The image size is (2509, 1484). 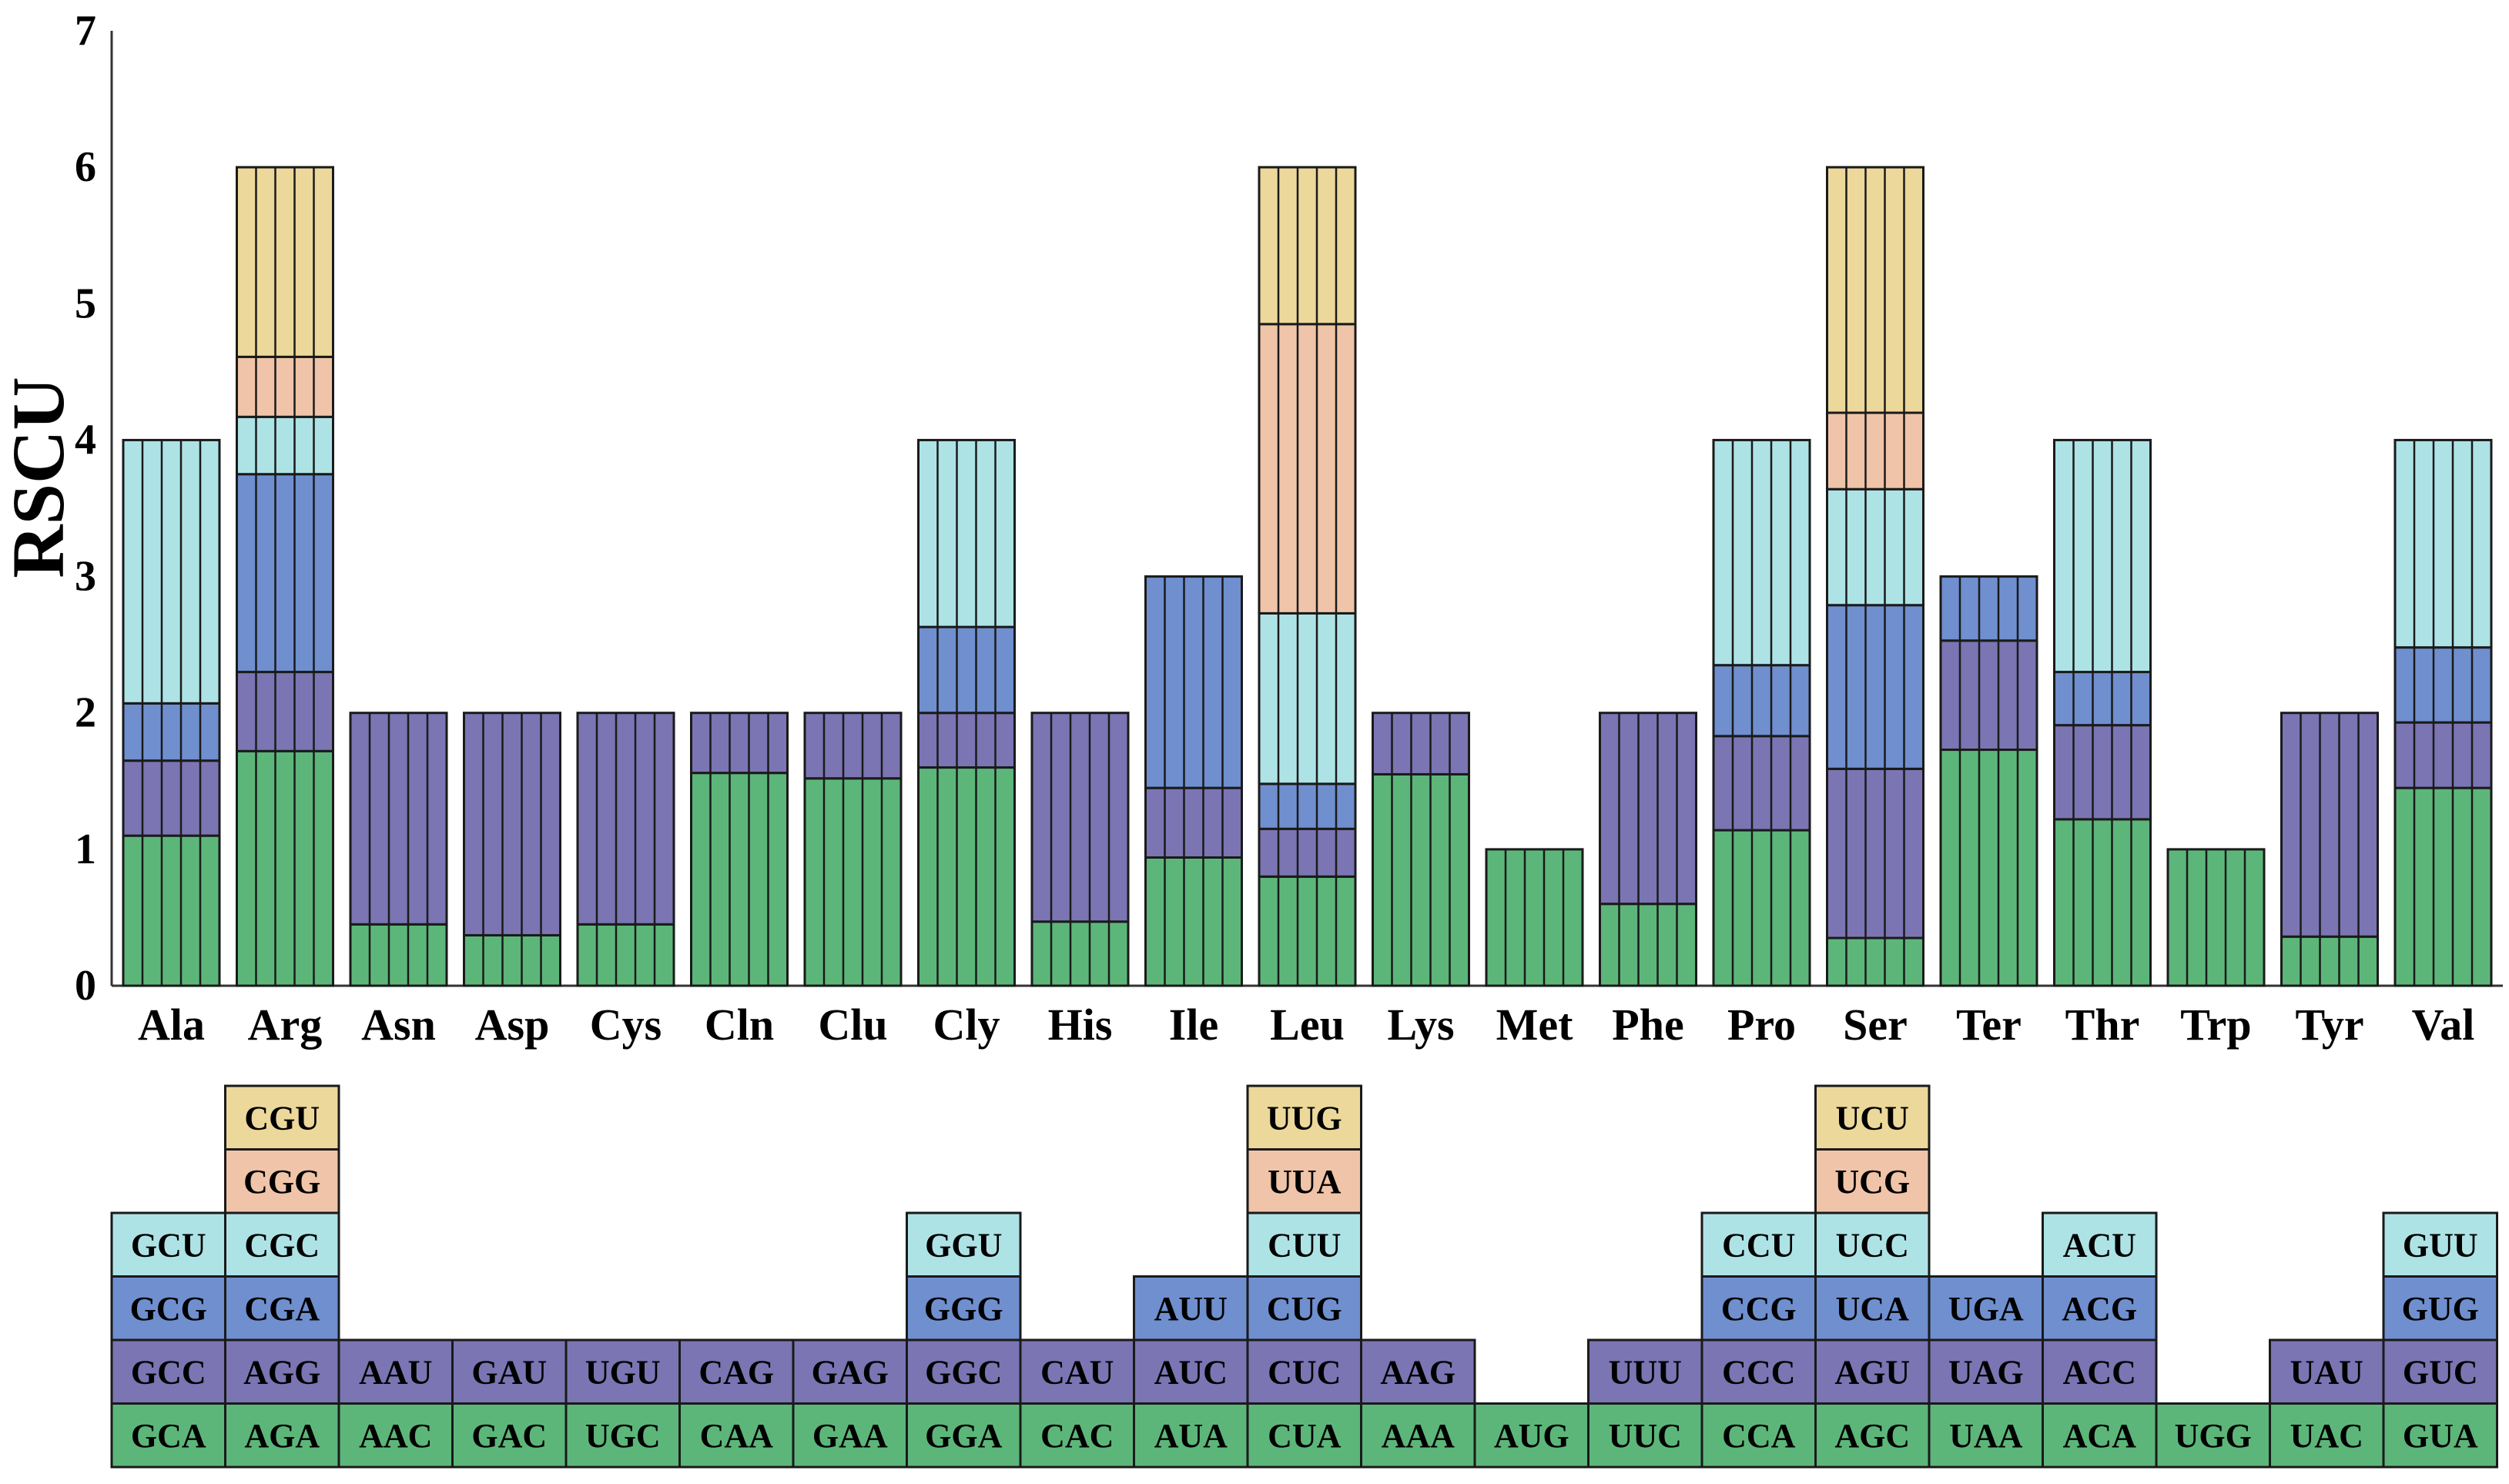 What do you see at coordinates (1872, 1308) in the screenshot?
I see `codon-cell-uca: UCA` at bounding box center [1872, 1308].